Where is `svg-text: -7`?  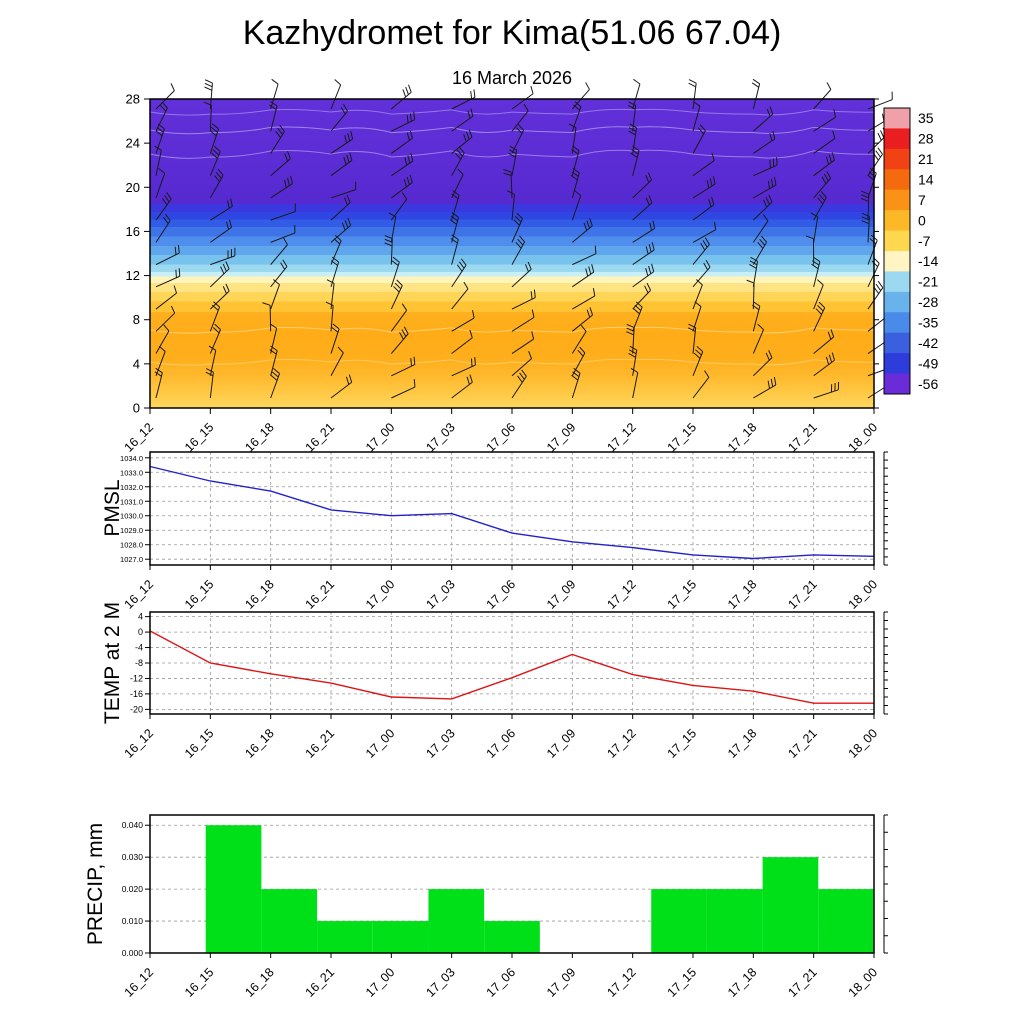
svg-text: -7 is located at coordinates (924, 241).